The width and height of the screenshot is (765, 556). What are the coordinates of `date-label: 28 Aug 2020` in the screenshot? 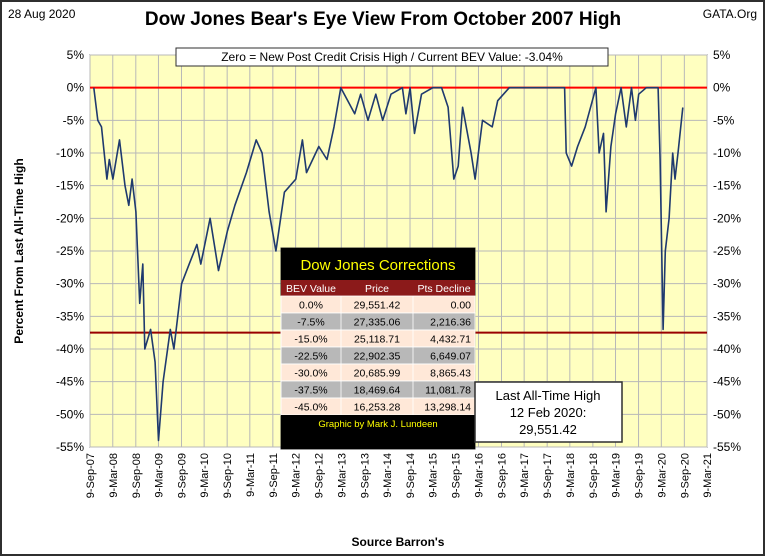 It's located at (42, 14).